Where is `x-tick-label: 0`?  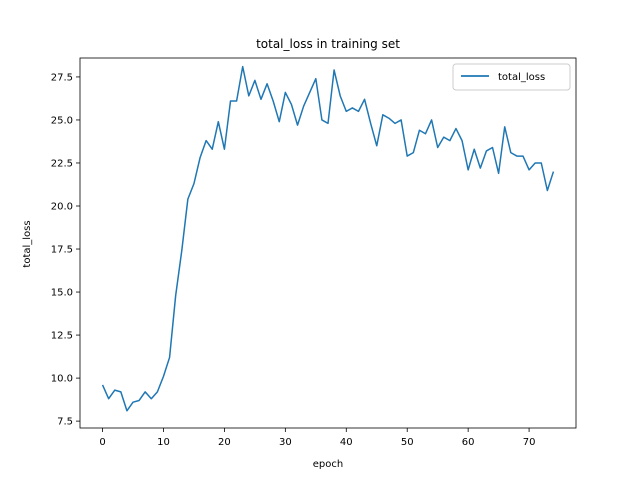
x-tick-label: 0 is located at coordinates (102, 442).